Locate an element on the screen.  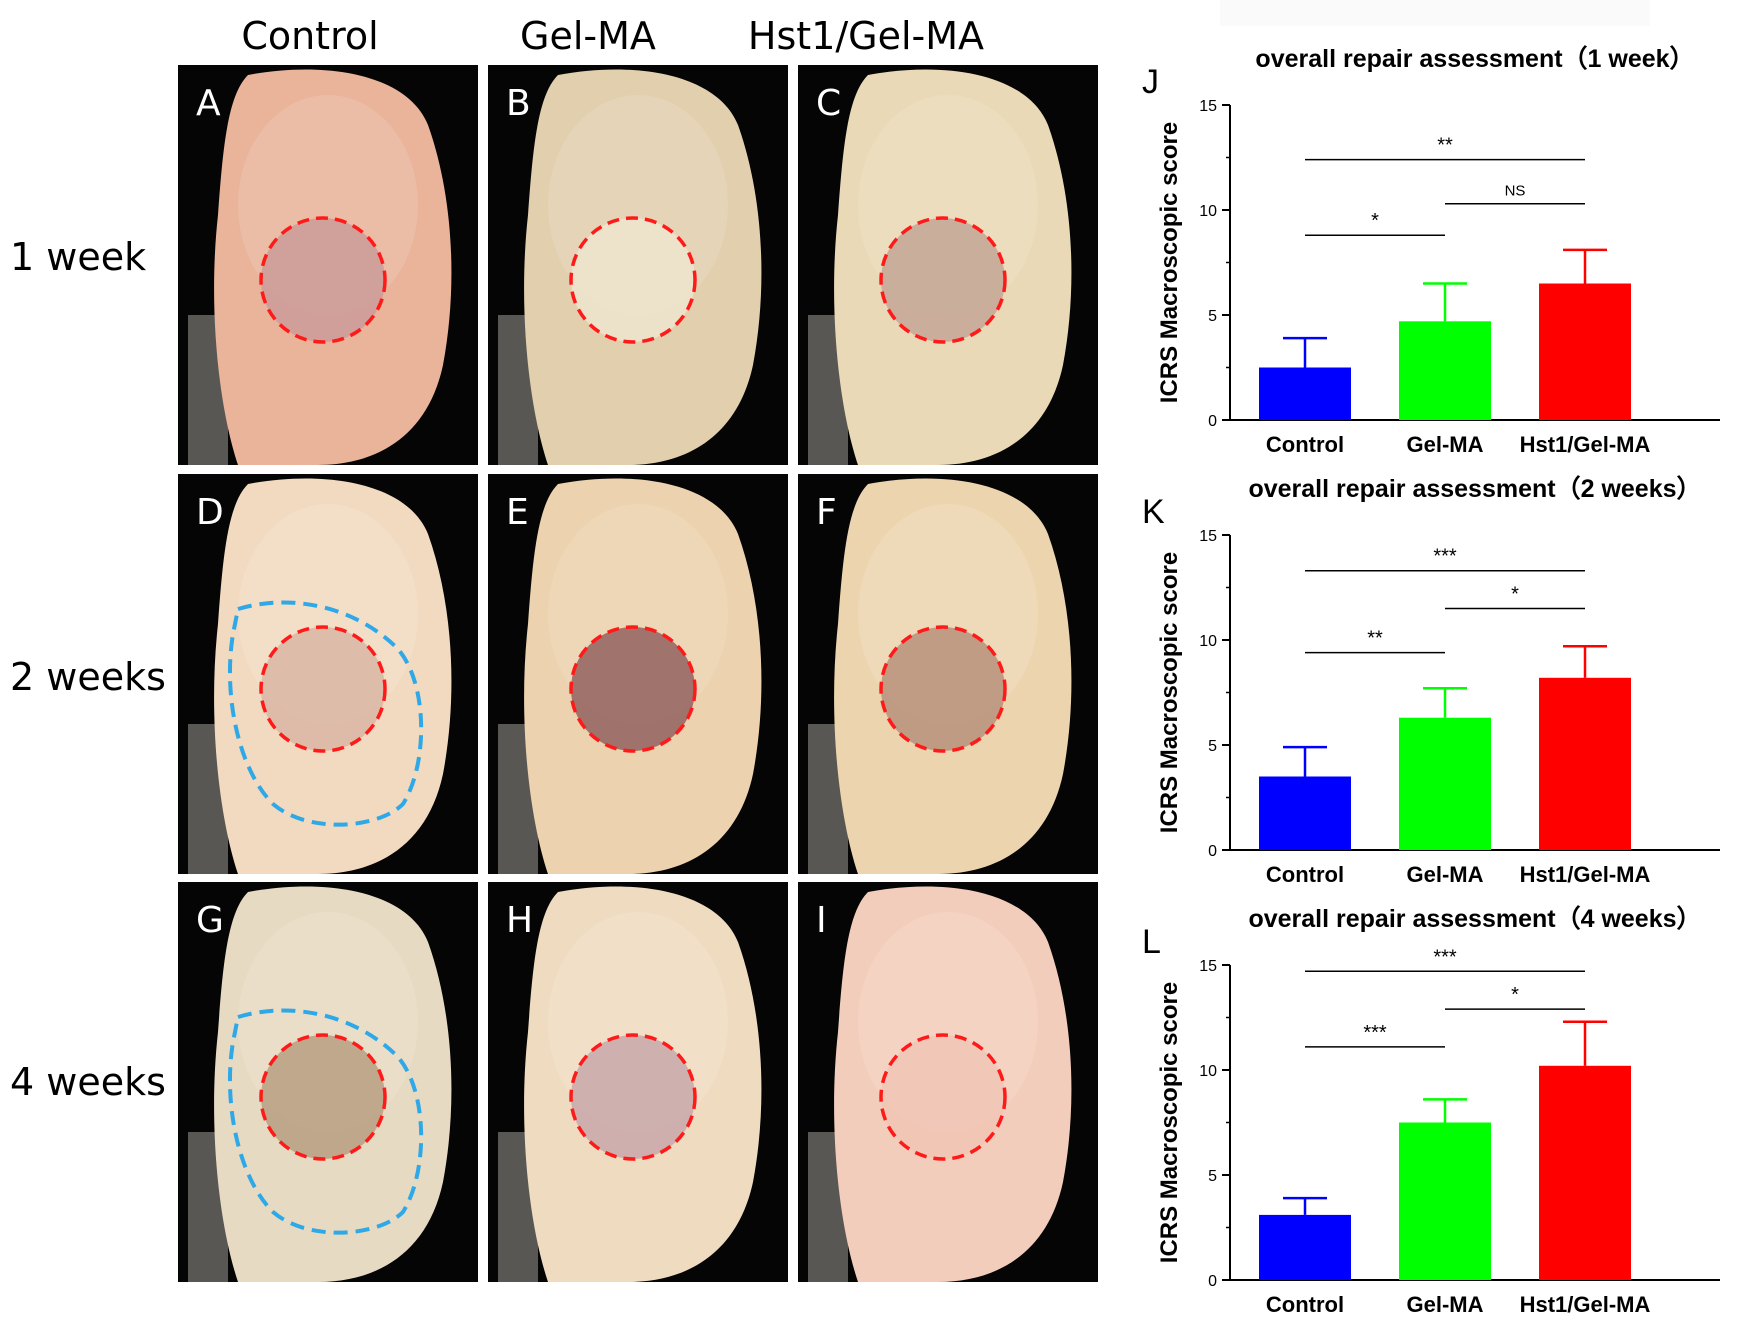
photo-letter-g: G is located at coordinates (210, 920).